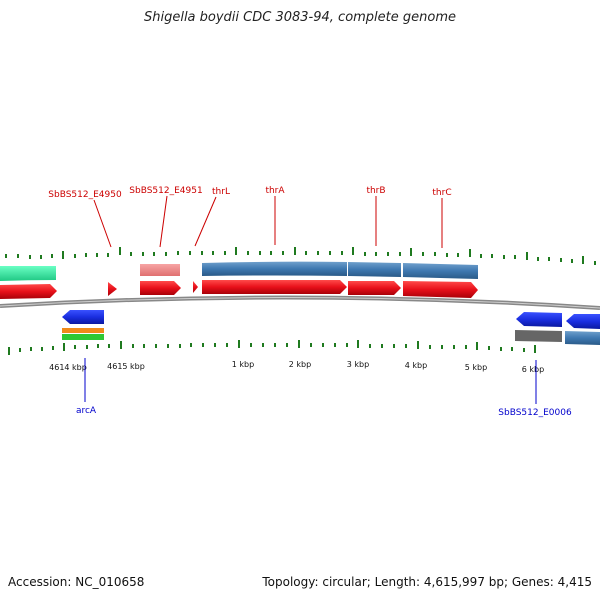 The image size is (600, 600). What do you see at coordinates (535, 413) in the screenshot?
I see `gene-label: SbBS512_E0006` at bounding box center [535, 413].